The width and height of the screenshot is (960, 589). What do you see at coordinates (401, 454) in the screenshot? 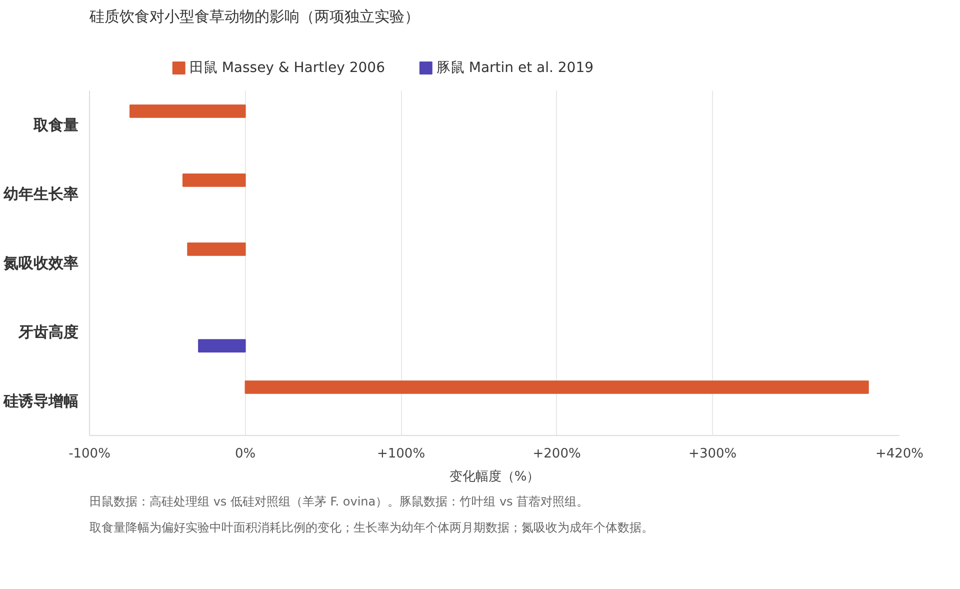
I see `x-tick-label: +100%` at bounding box center [401, 454].